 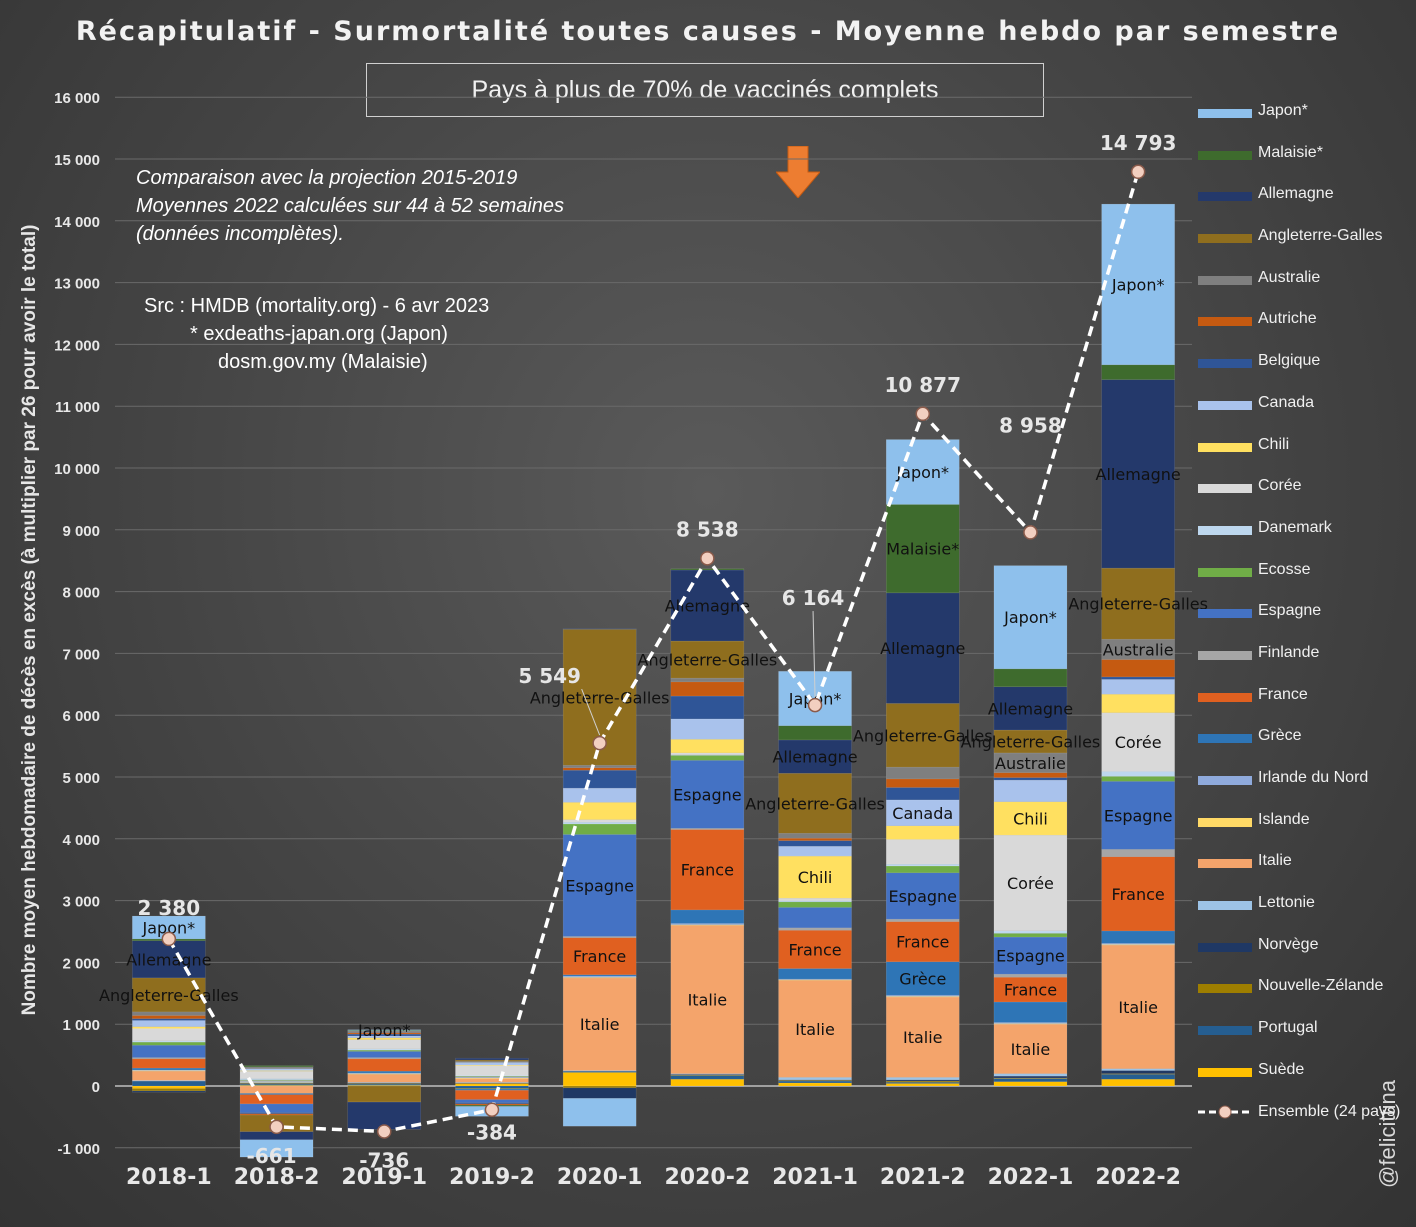 What do you see at coordinates (1290, 152) in the screenshot?
I see `legend-label: Malaisie*` at bounding box center [1290, 152].